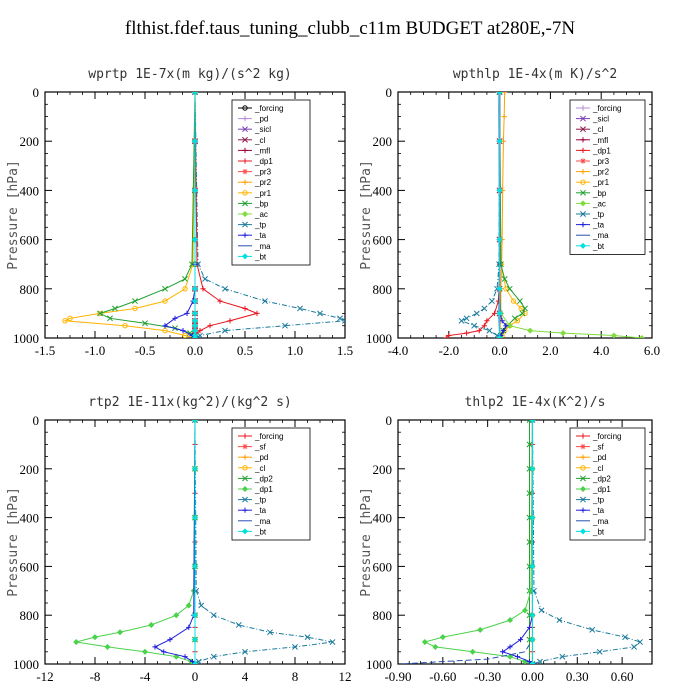 Image resolution: width=700 pixels, height=700 pixels. I want to click on x-tick-label: -2.0, so click(449, 350).